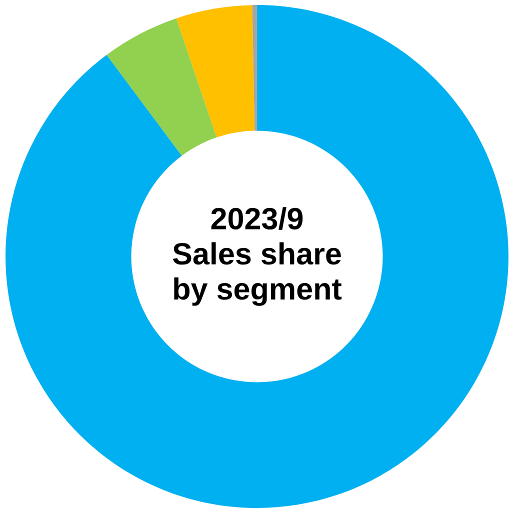 This screenshot has width=514, height=513. I want to click on text: 2023/9 Sales share by segment, so click(257, 256).